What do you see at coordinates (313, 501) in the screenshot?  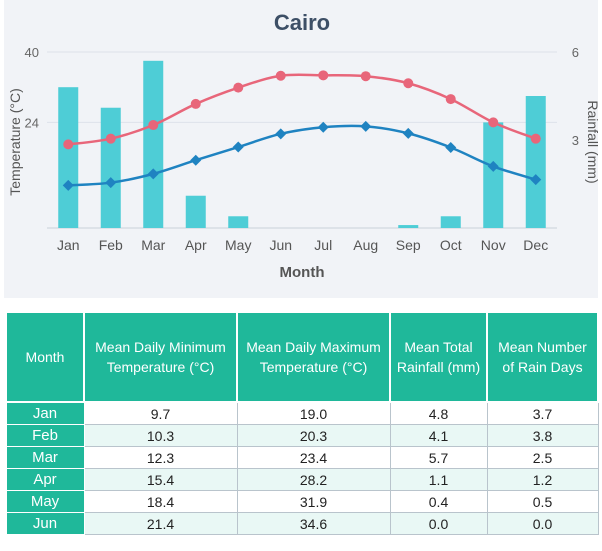 I see `cell-max-temp: 31.9` at bounding box center [313, 501].